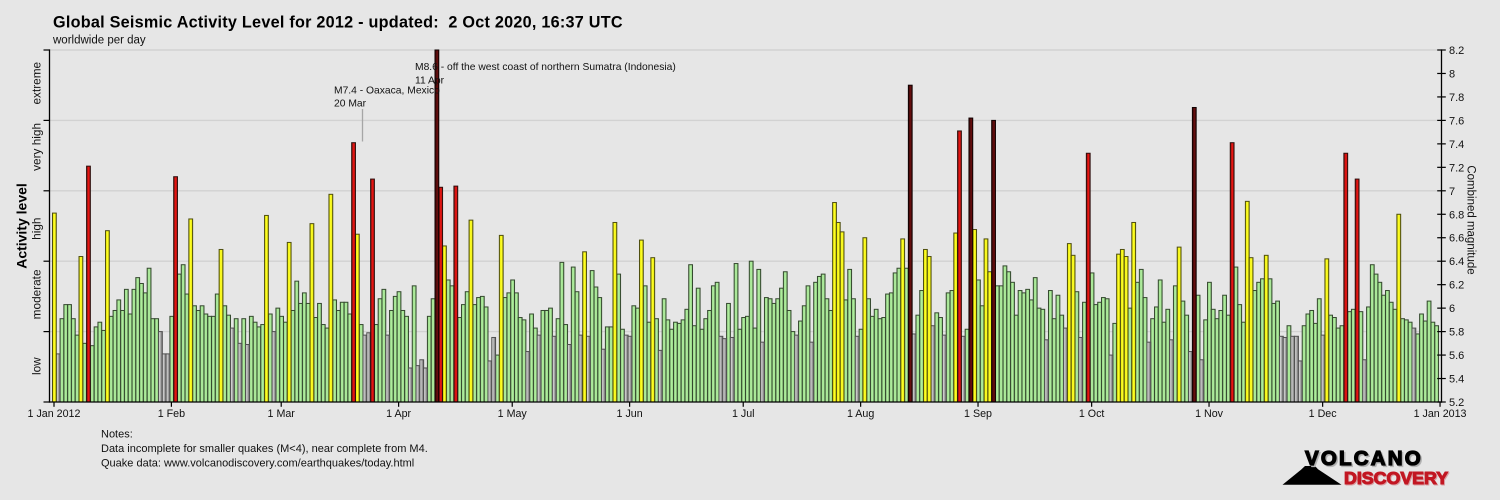 The width and height of the screenshot is (1500, 500). I want to click on svg-text: 8, so click(1452, 74).